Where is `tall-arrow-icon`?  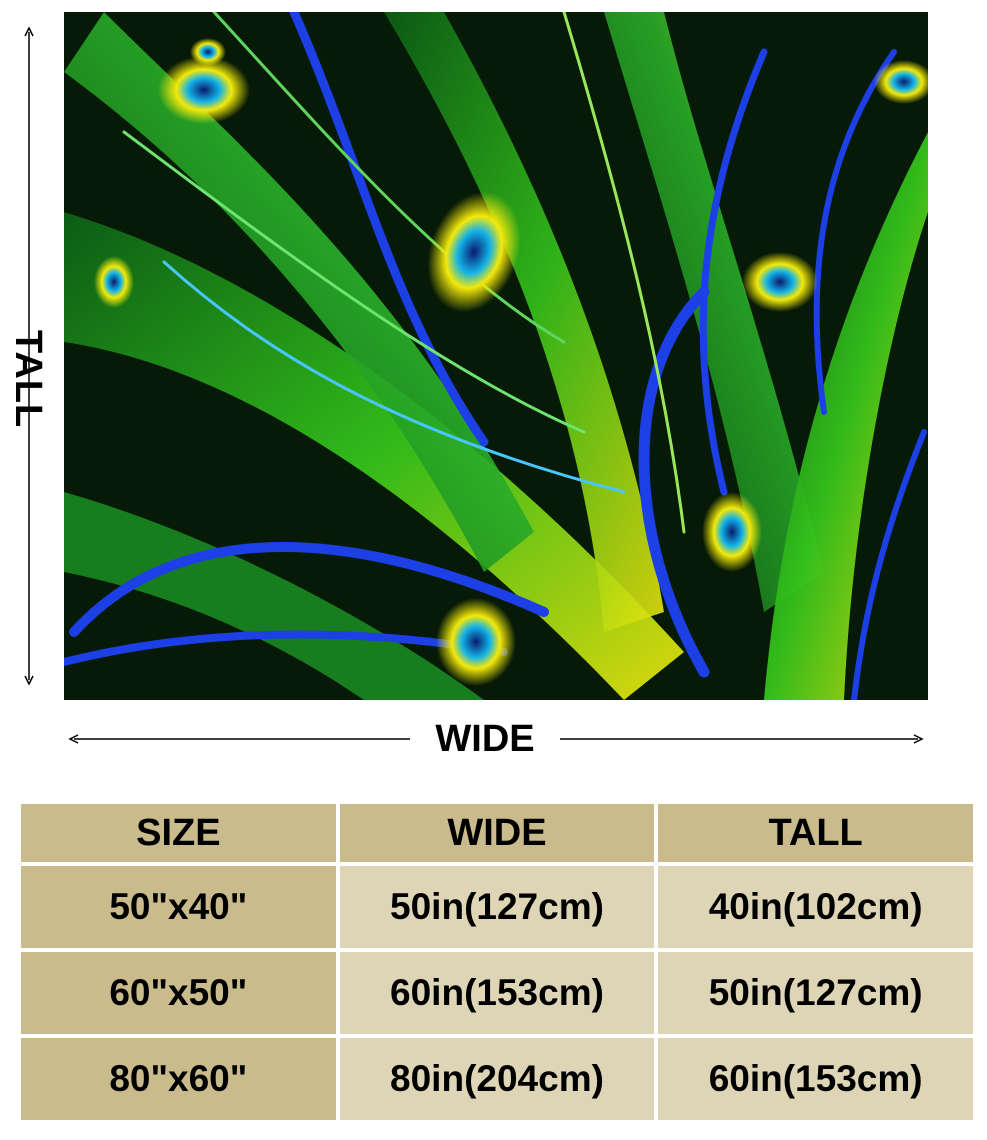 tall-arrow-icon is located at coordinates (29, 356).